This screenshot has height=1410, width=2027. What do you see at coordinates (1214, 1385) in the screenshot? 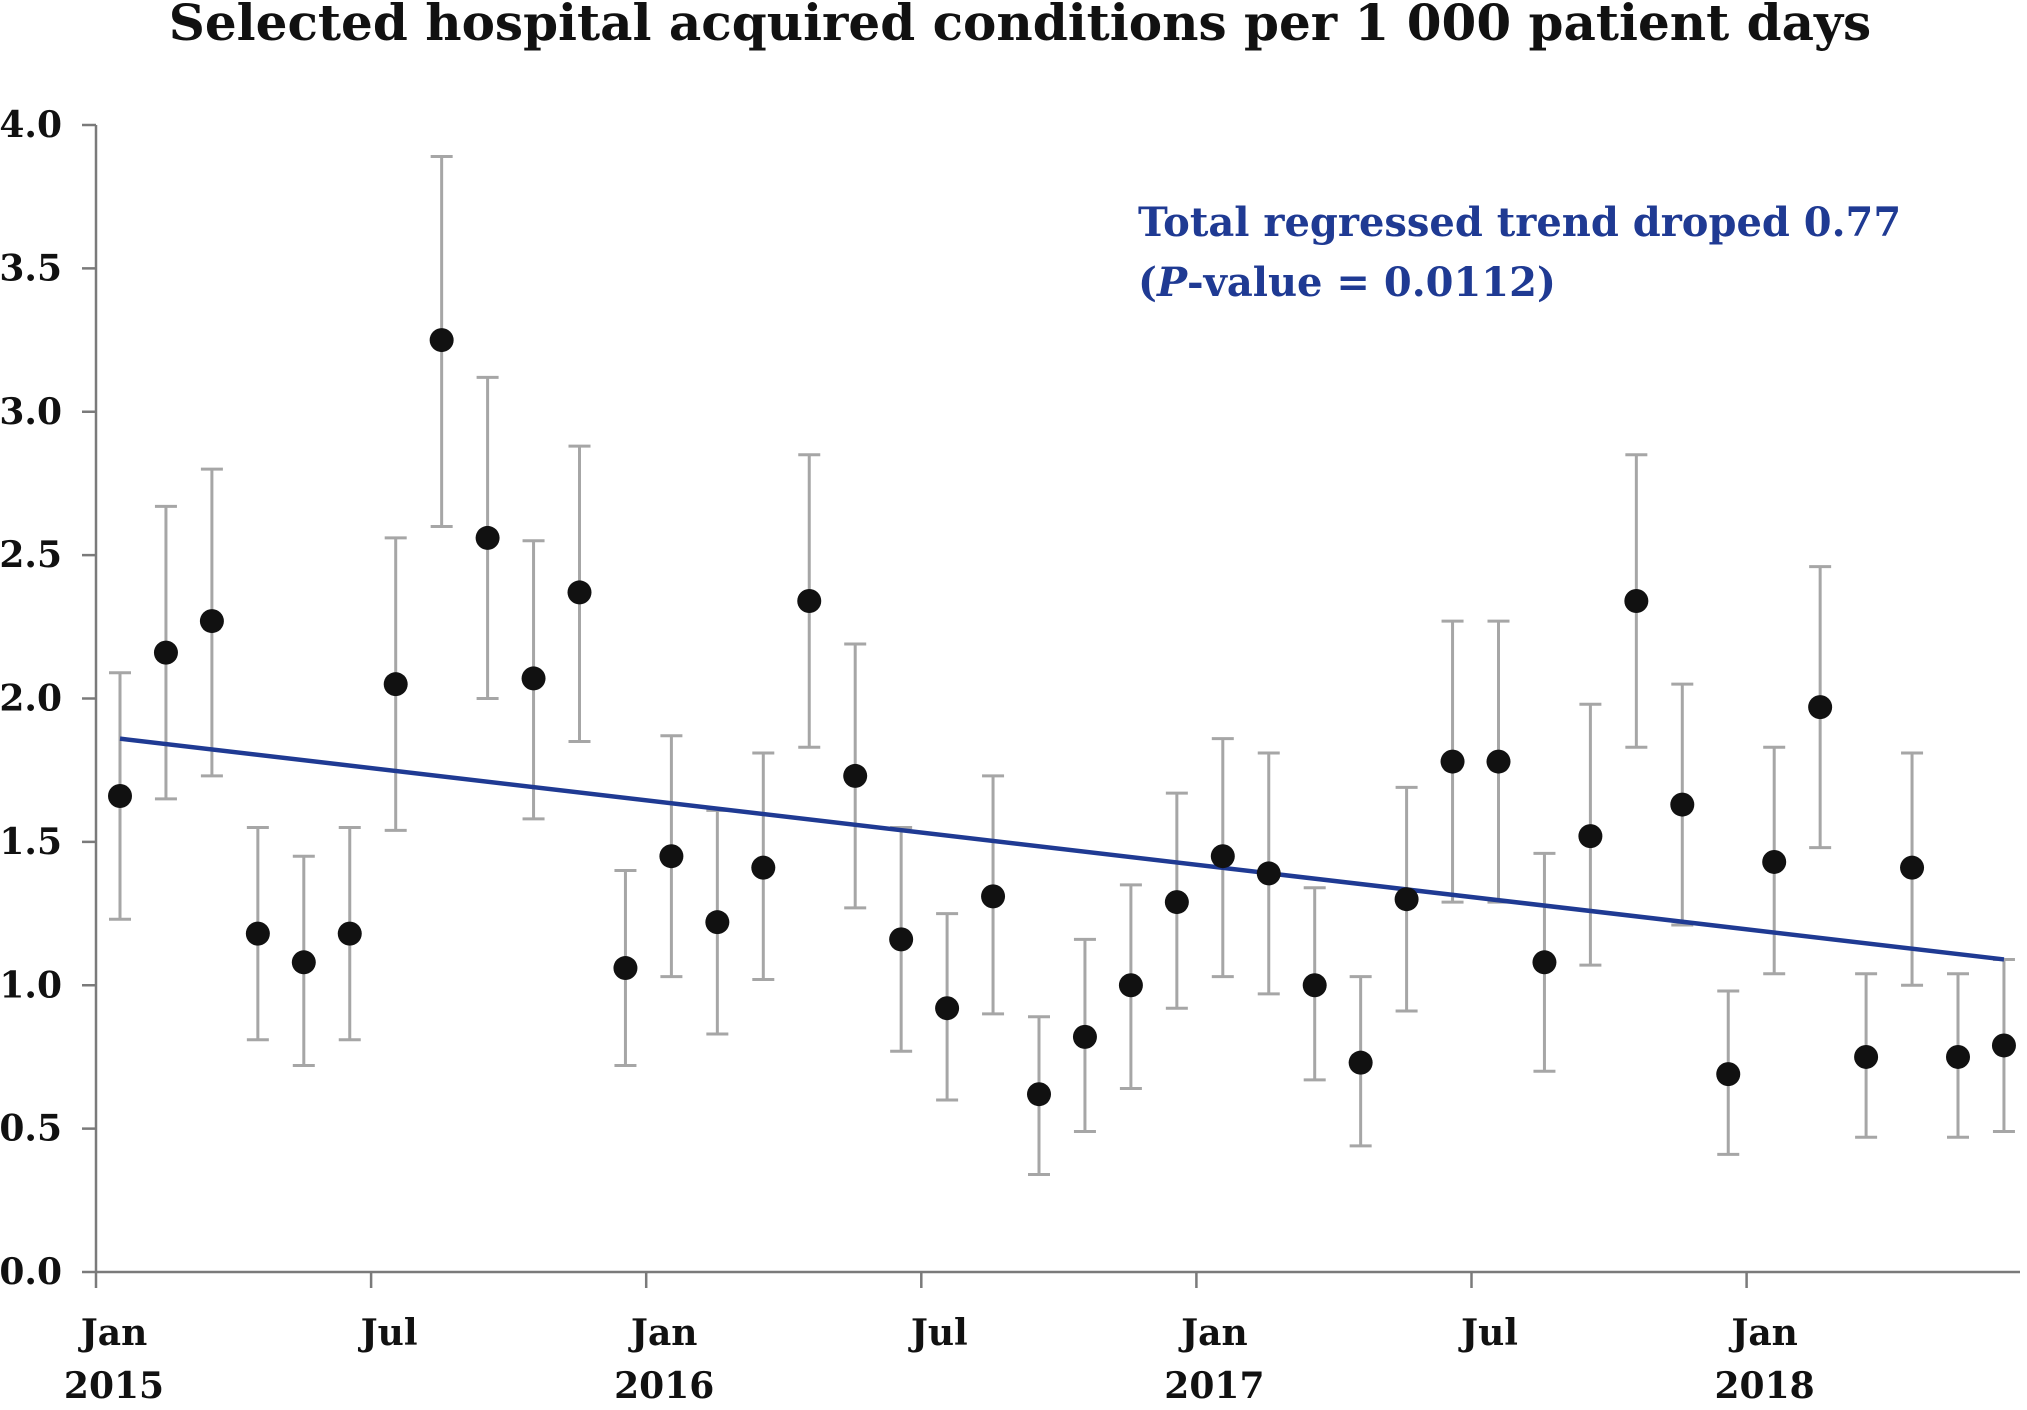
I see `x-tick-year-label: 2017` at bounding box center [1214, 1385].